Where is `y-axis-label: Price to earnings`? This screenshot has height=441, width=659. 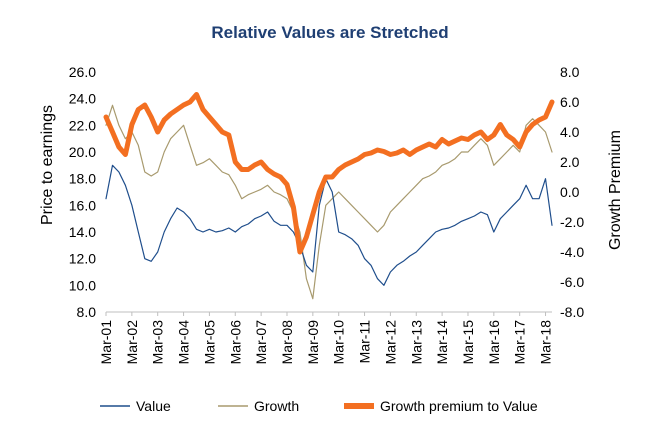
y-axis-label: Price to earnings is located at coordinates (47, 165).